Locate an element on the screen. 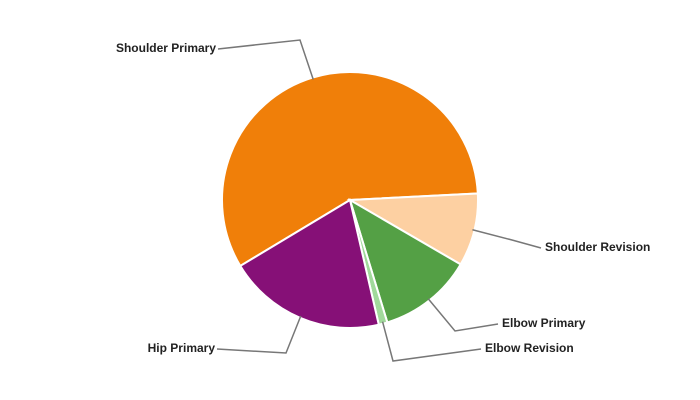 The height and width of the screenshot is (400, 700). slice-label: Hip Primary is located at coordinates (182, 348).